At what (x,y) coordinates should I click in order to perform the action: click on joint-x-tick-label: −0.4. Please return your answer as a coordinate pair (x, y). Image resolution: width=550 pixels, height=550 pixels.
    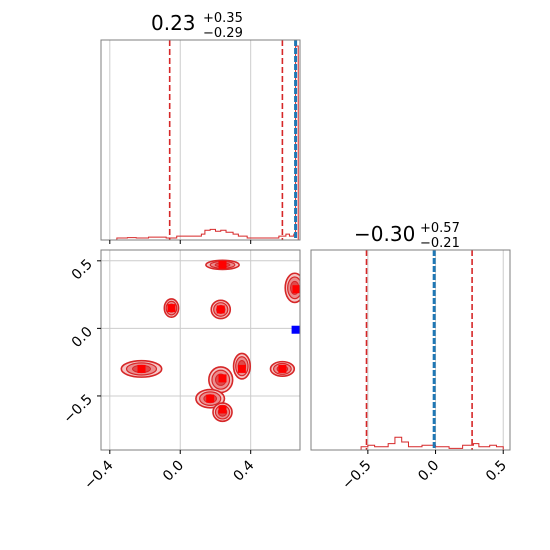
    Looking at the image, I should click on (98, 474).